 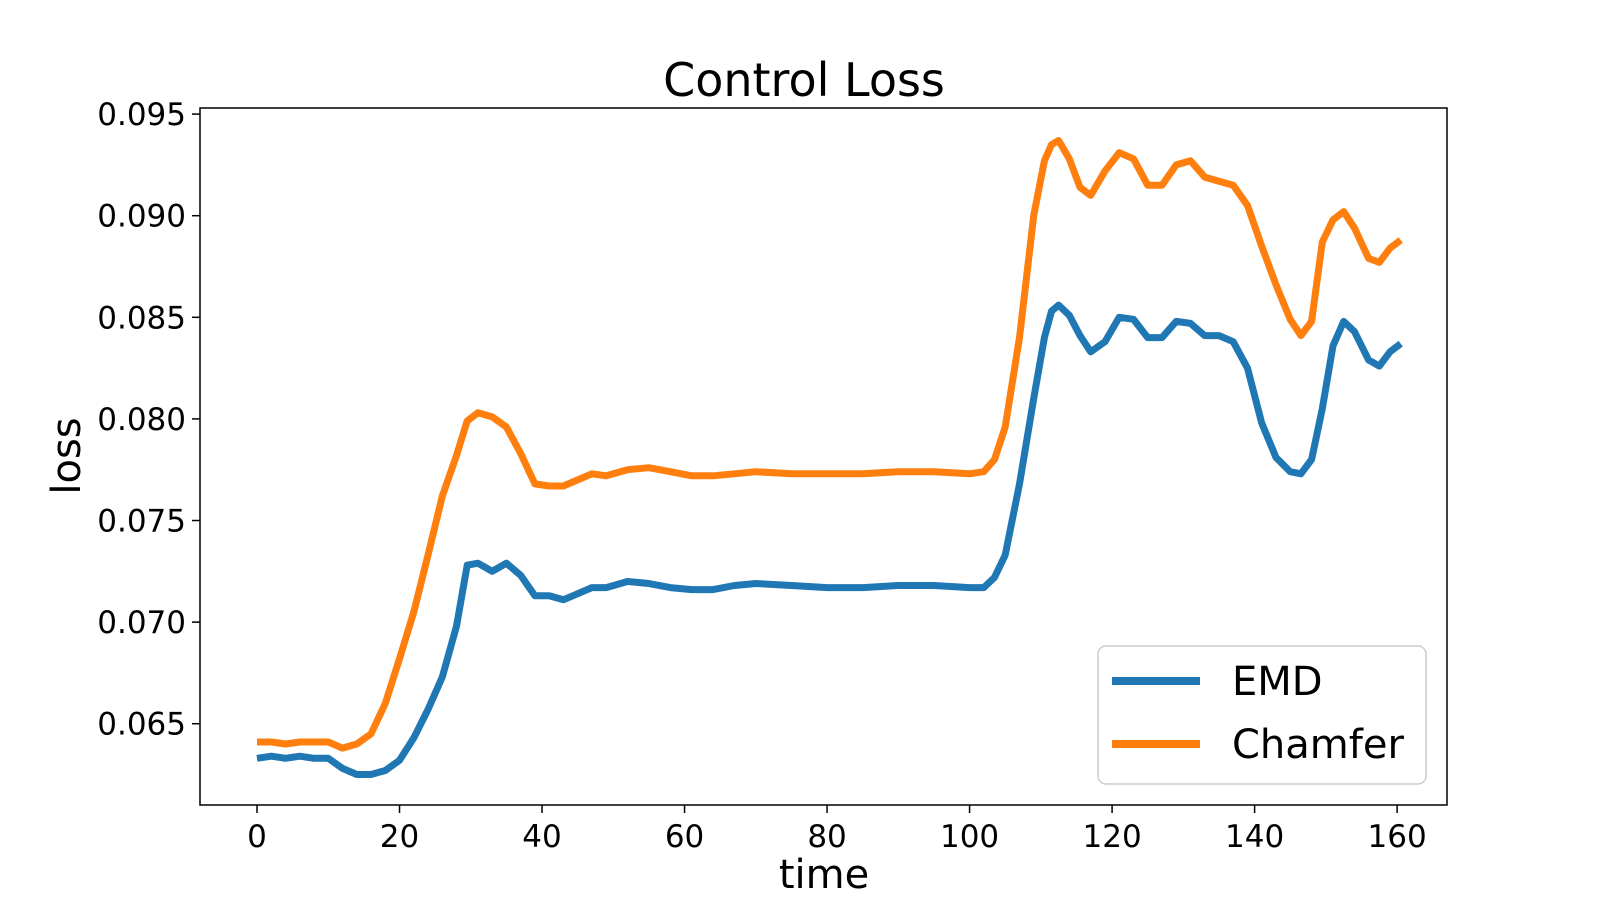 I want to click on x-tick-label: 100, so click(x=969, y=837).